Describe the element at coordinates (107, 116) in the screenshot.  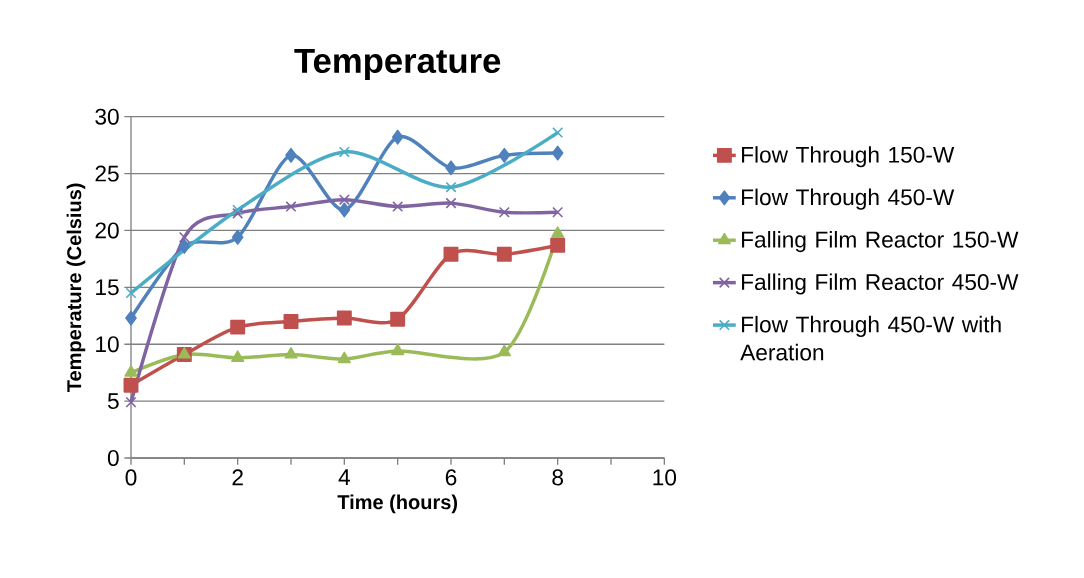
I see `y-tick-label: 30` at that location.